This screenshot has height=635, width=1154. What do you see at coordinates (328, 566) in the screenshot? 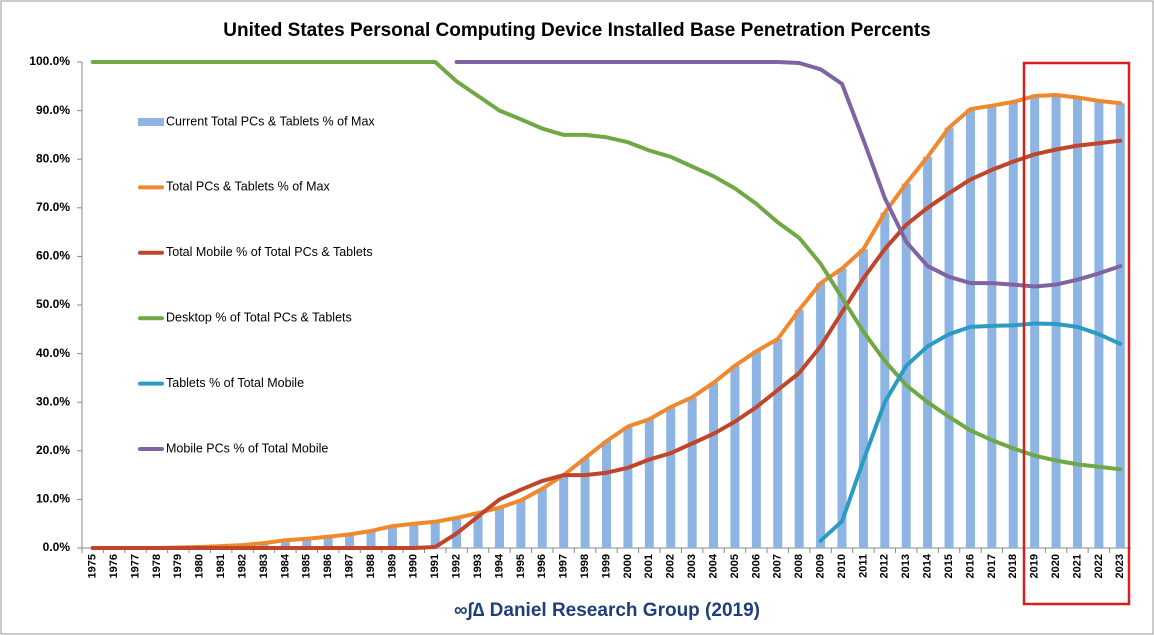
I see `x-tick-label: 1986` at bounding box center [328, 566].